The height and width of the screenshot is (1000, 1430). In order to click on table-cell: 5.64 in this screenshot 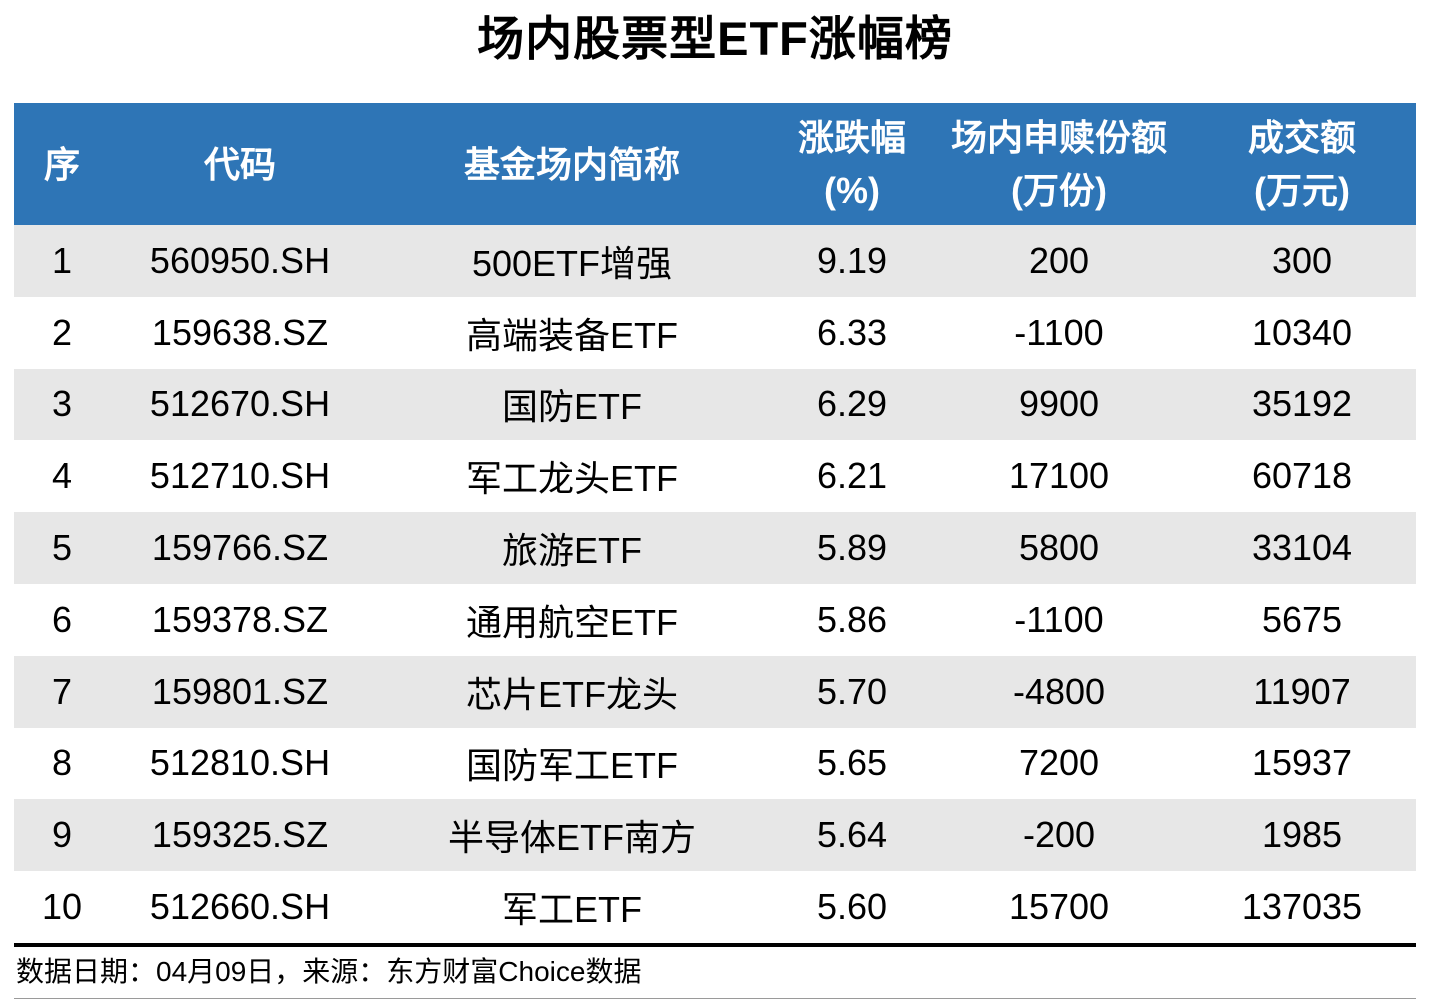, I will do `click(852, 835)`.